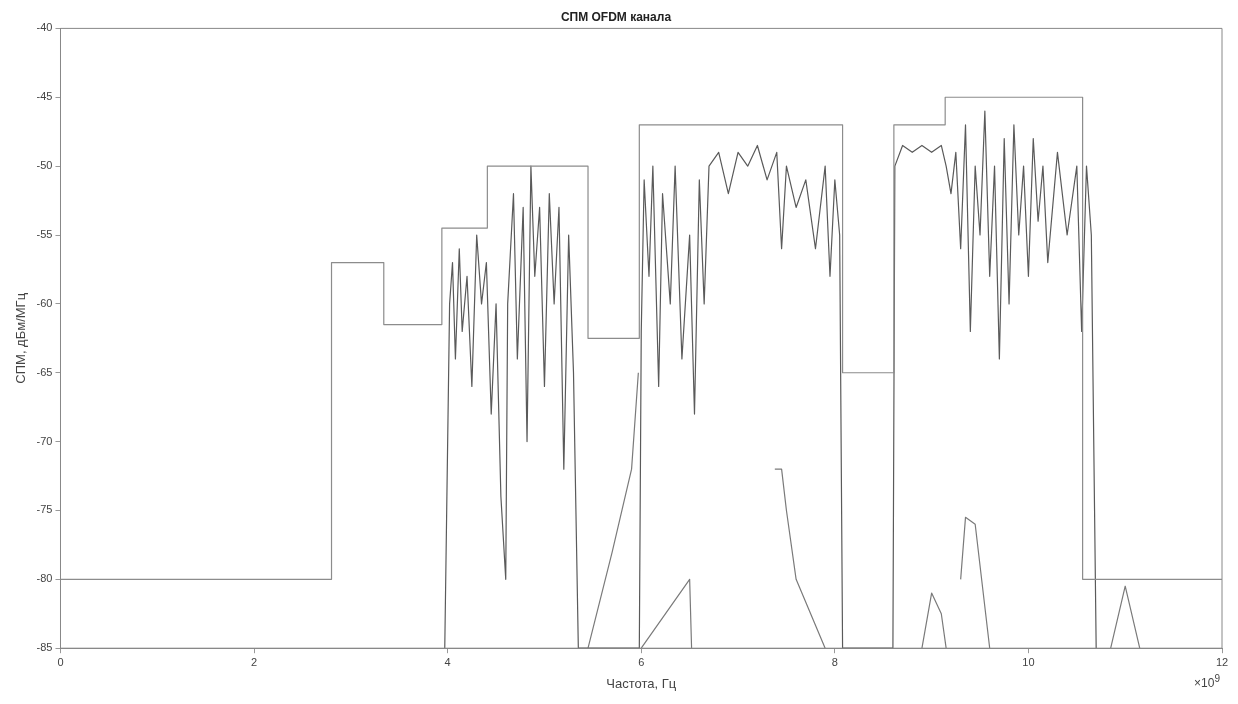 The width and height of the screenshot is (1238, 704). I want to click on y-tick-label: -45, so click(44, 96).